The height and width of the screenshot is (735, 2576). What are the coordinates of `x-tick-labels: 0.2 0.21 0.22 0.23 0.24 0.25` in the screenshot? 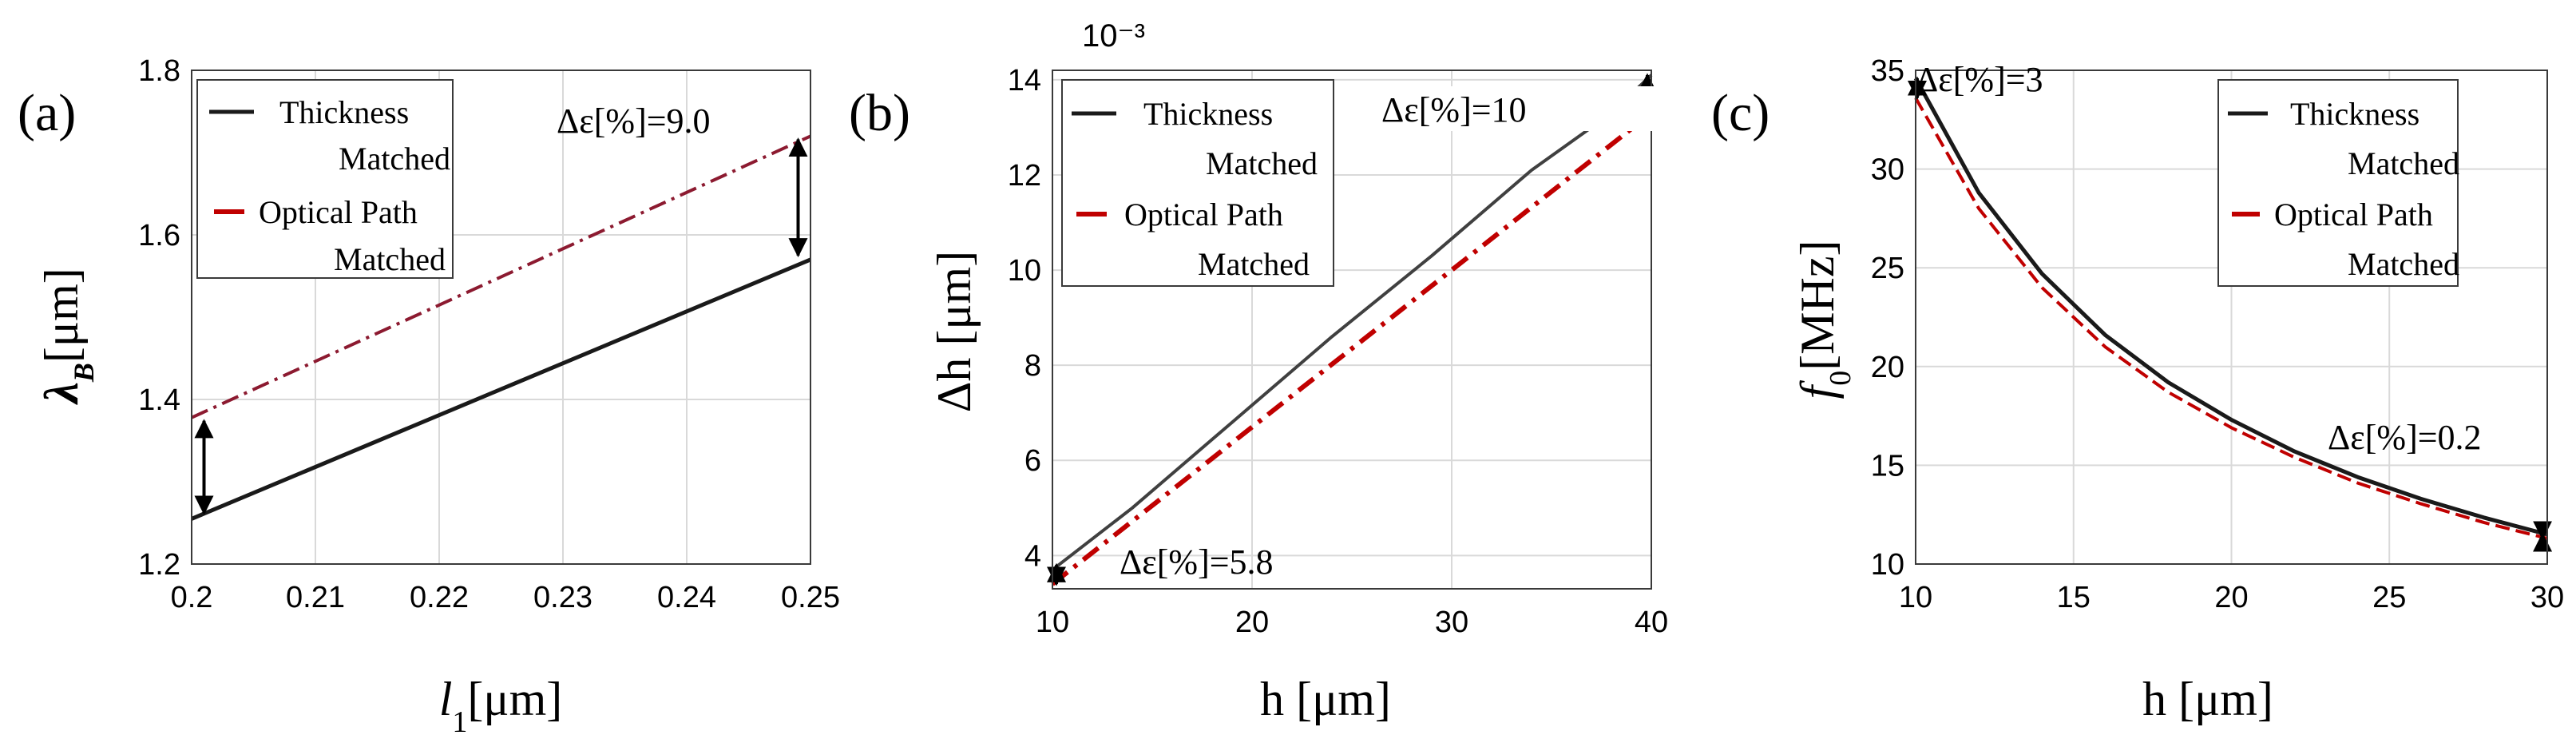 It's located at (505, 597).